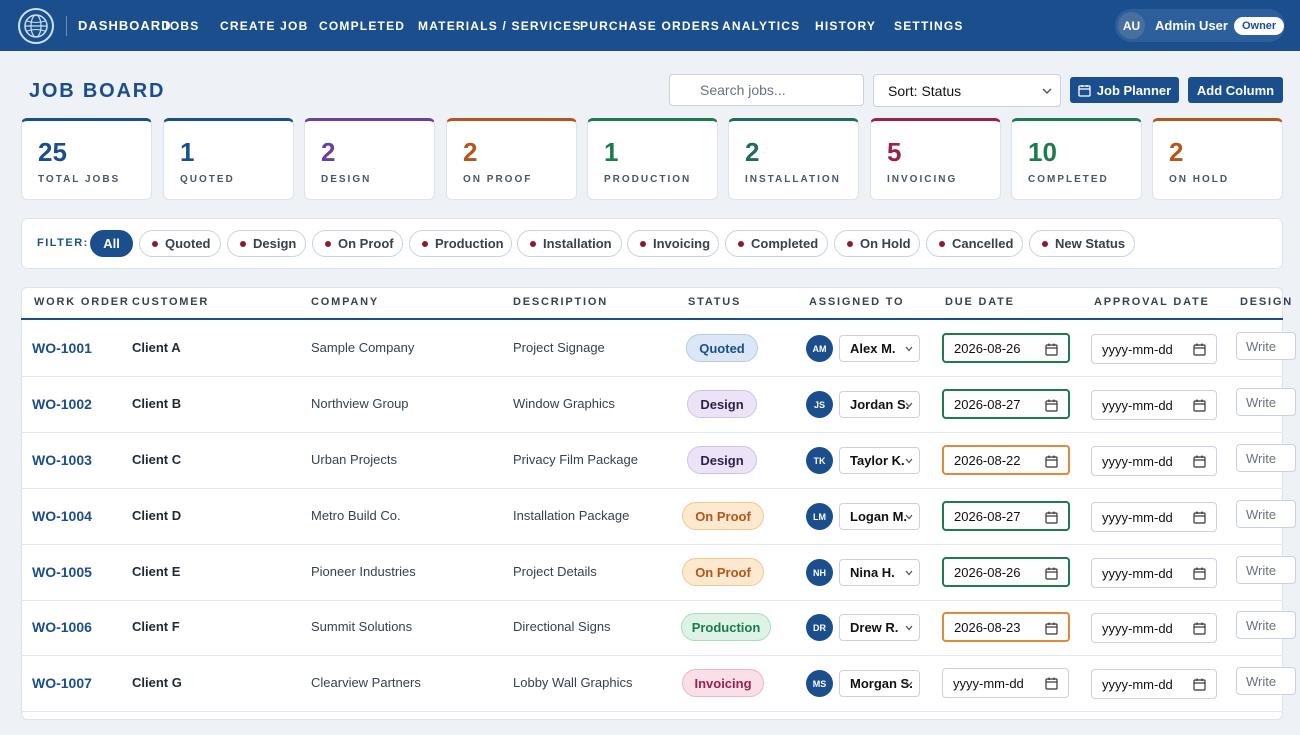  I want to click on filter-chip-installation: Installation, so click(569, 243).